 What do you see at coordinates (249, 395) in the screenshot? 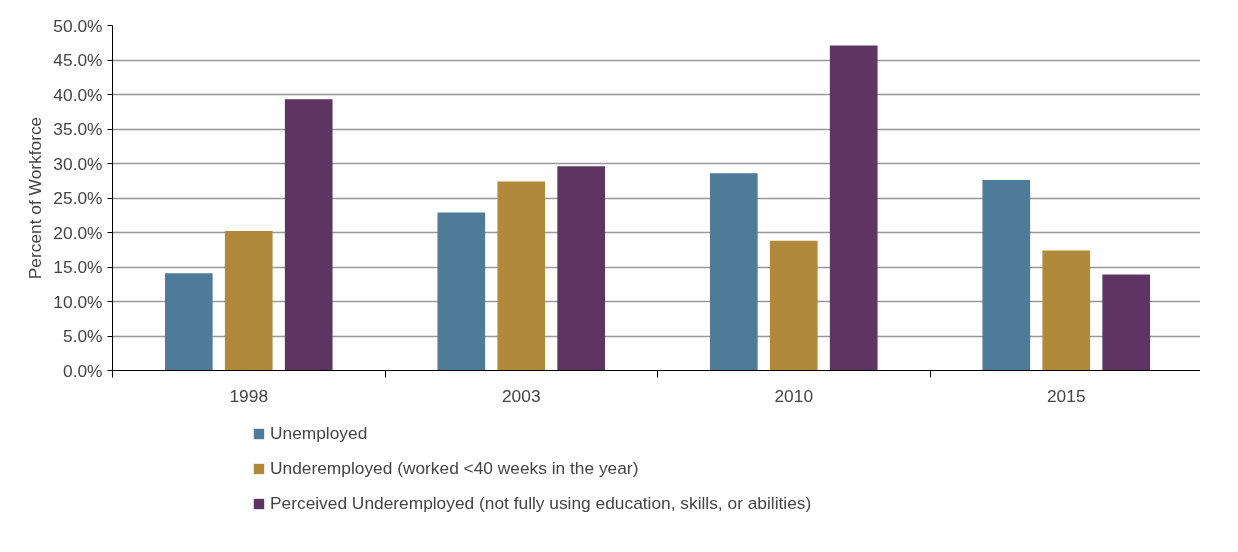
I see `x-tick-label: 1998` at bounding box center [249, 395].